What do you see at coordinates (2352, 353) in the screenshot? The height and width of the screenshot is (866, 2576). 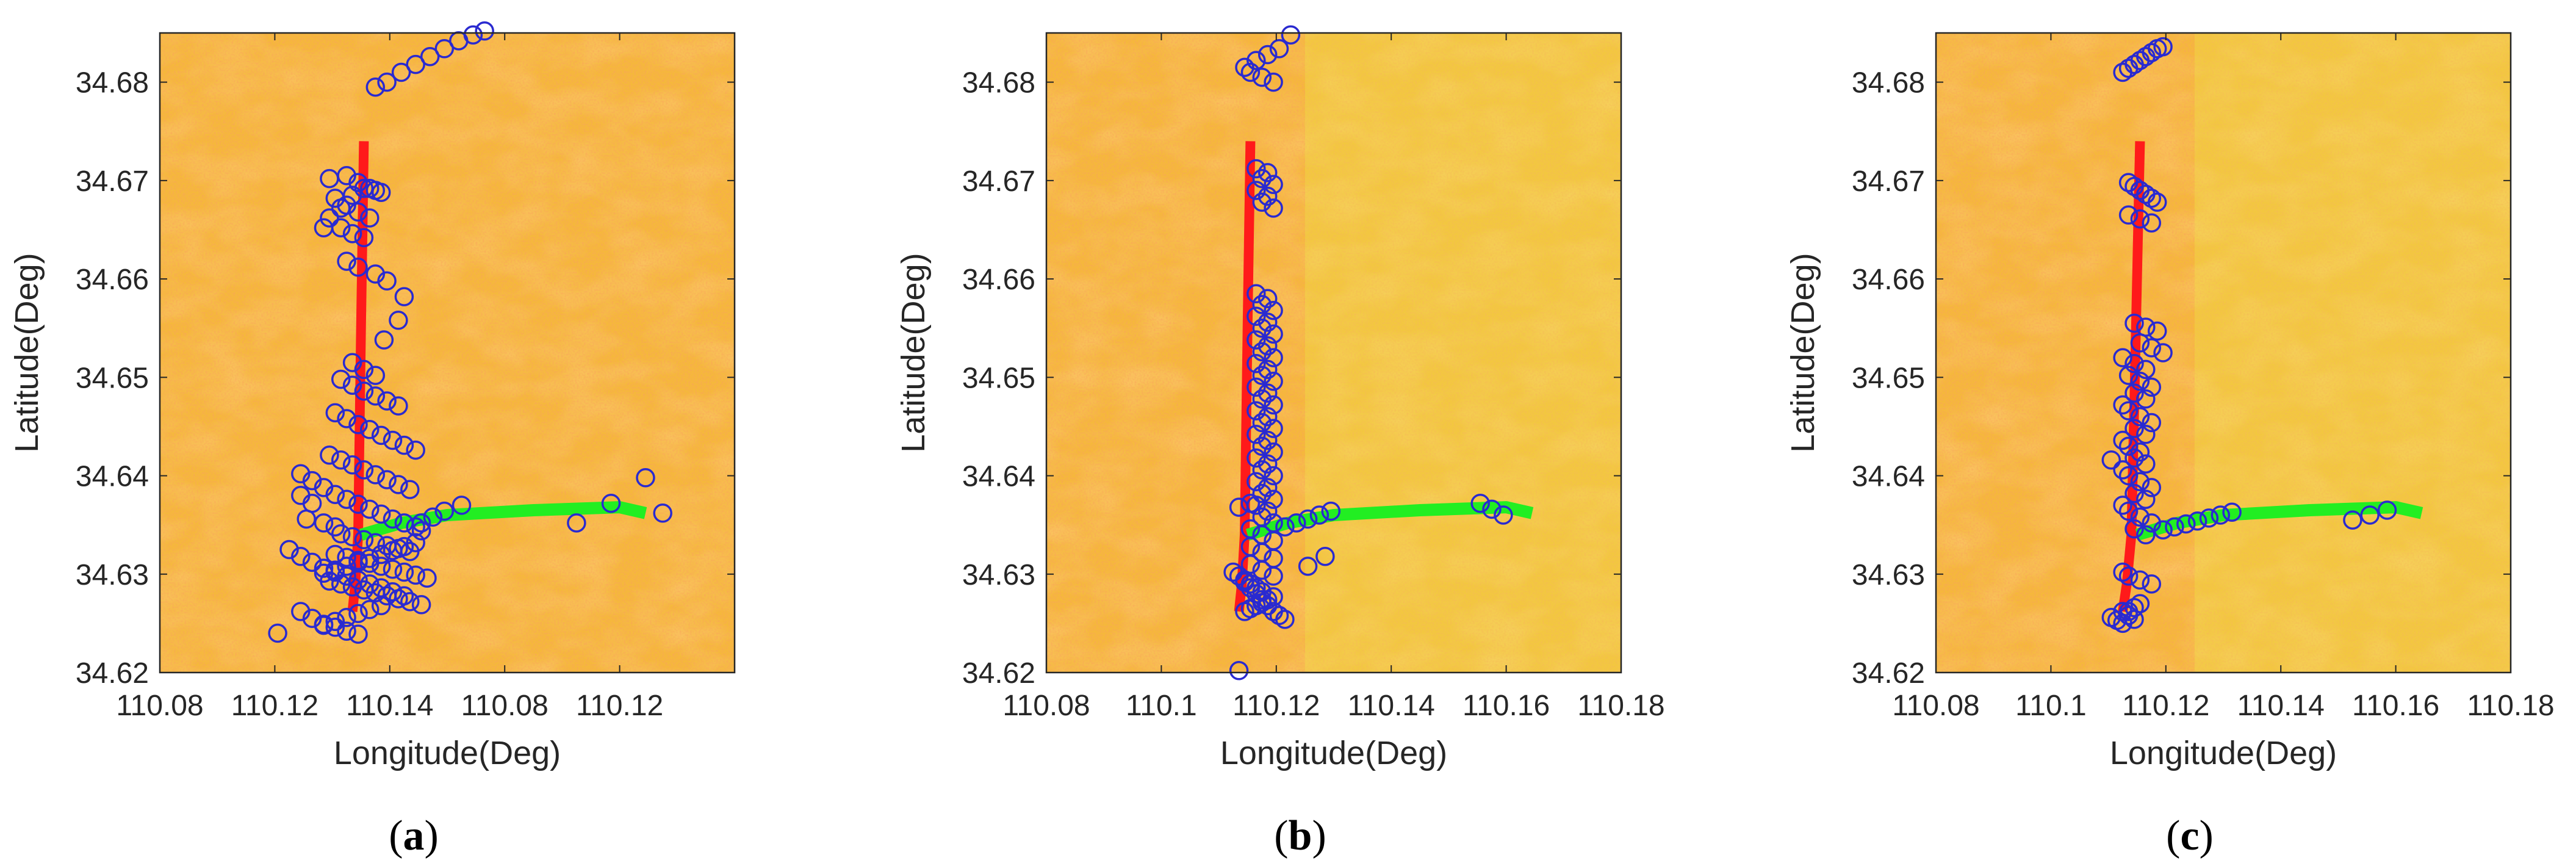 I see `plot-wash-c` at bounding box center [2352, 353].